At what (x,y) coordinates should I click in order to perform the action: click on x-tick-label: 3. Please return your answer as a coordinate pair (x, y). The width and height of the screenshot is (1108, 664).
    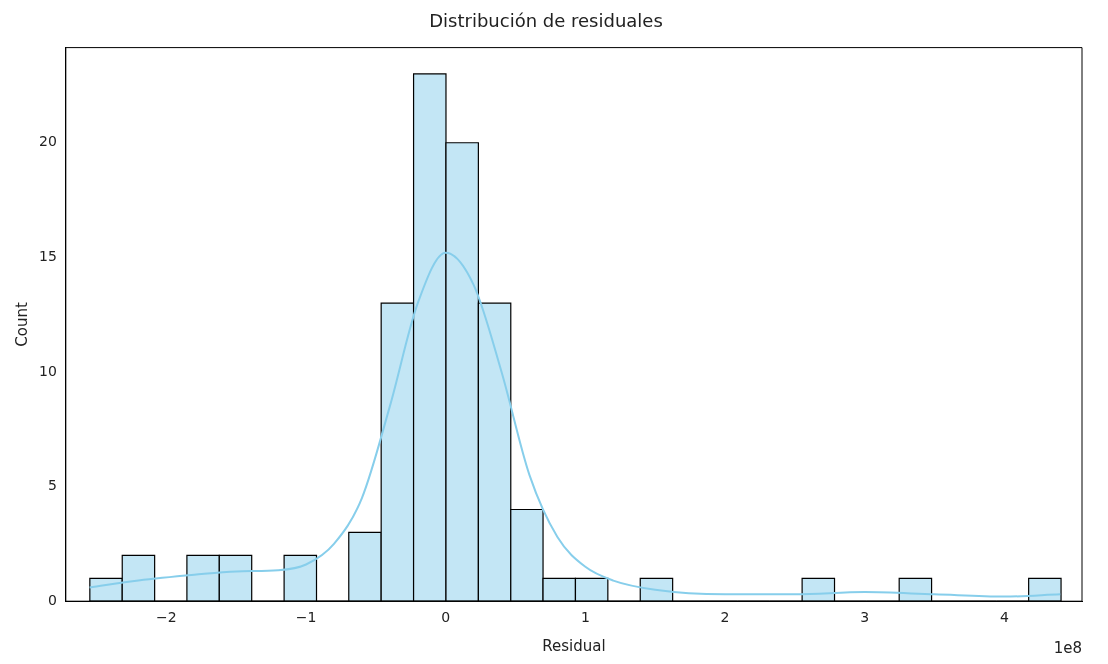
    Looking at the image, I should click on (865, 617).